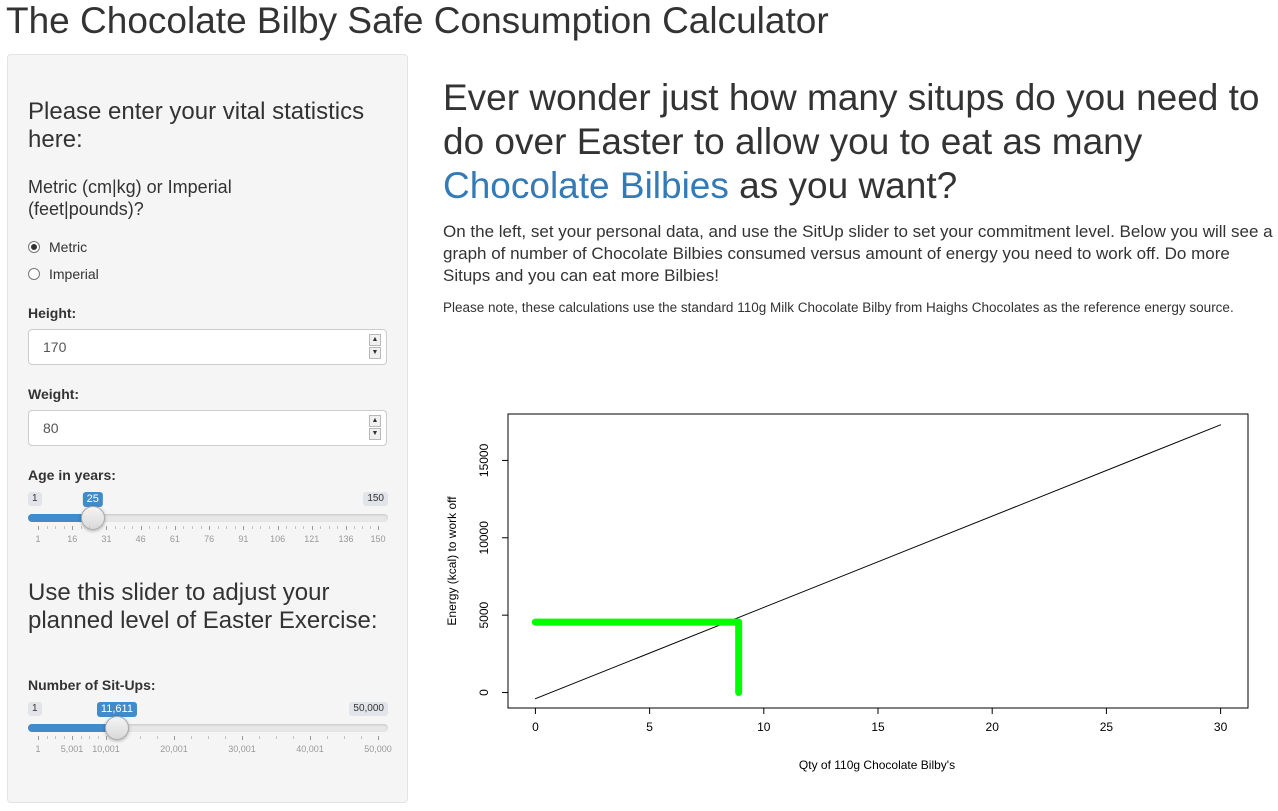 The image size is (1278, 811). What do you see at coordinates (209, 539) in the screenshot?
I see `age-slider-tick-label: 76` at bounding box center [209, 539].